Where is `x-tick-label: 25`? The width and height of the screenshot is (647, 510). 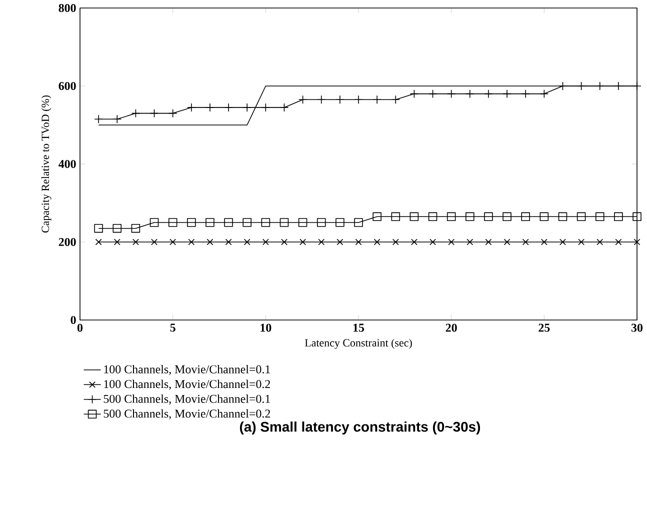
x-tick-label: 25 is located at coordinates (544, 328).